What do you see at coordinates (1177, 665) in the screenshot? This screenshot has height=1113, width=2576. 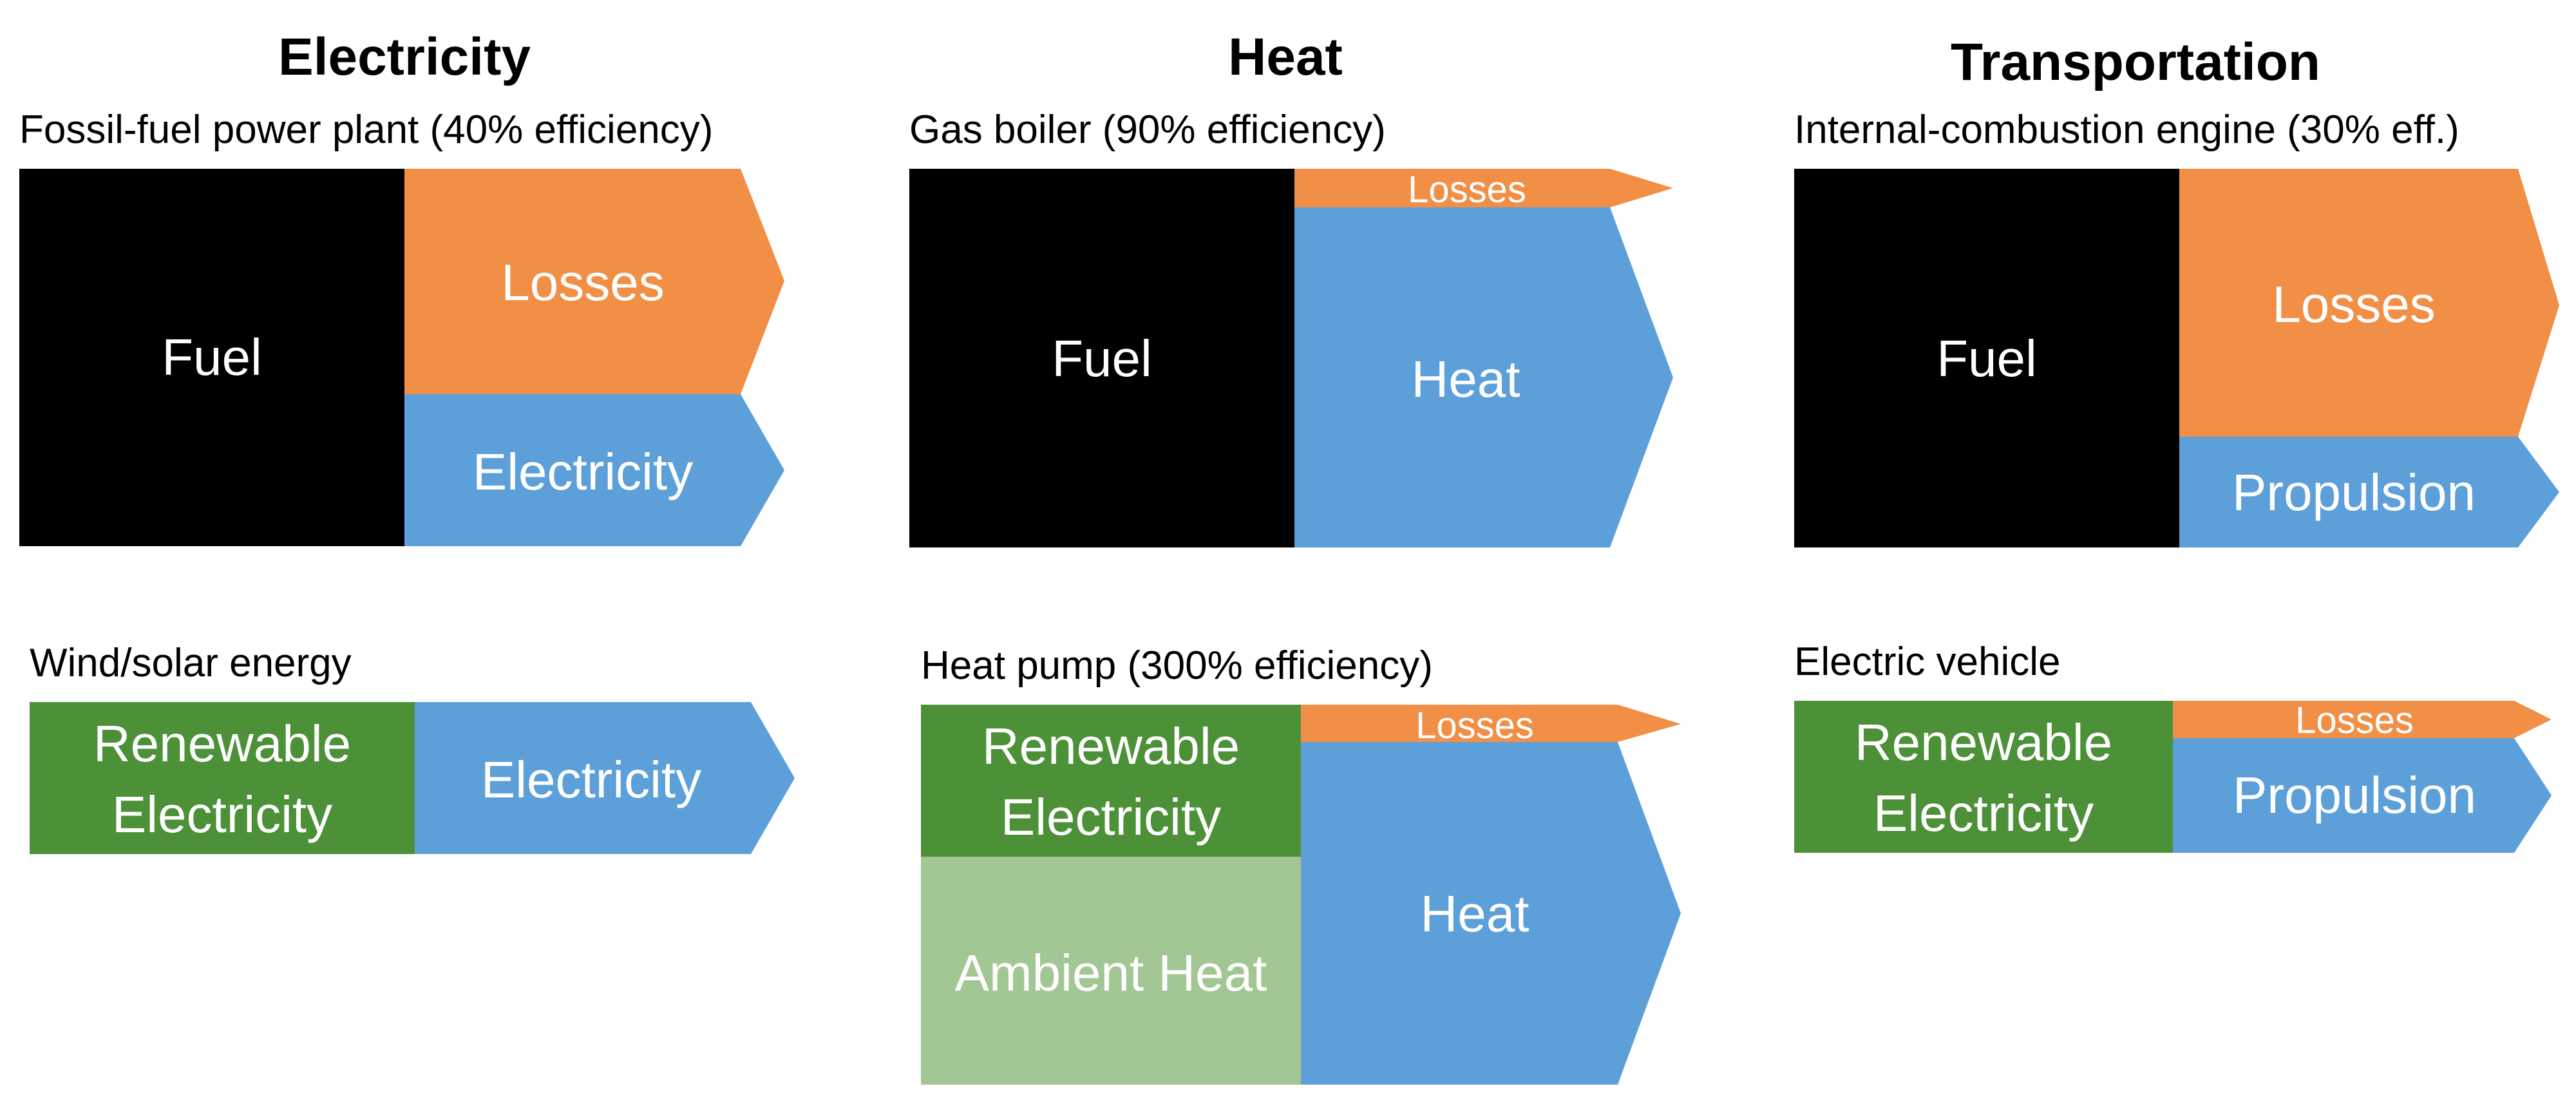 I see `caption-heat-pump: Heat pump (300% efficiency)` at bounding box center [1177, 665].